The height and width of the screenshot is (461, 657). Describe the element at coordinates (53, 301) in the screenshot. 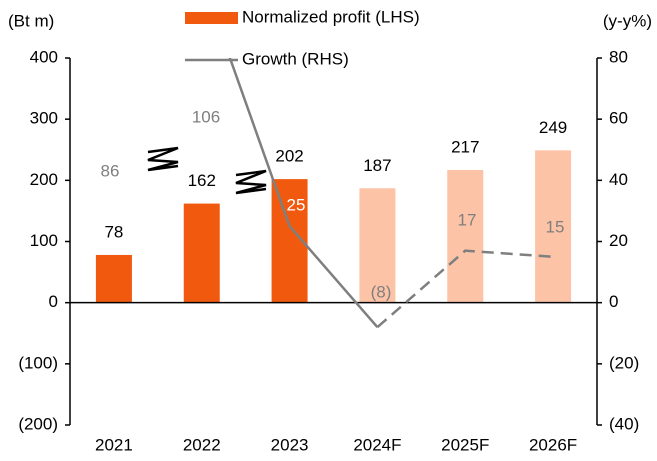

I see `y-tick-label: 0` at that location.